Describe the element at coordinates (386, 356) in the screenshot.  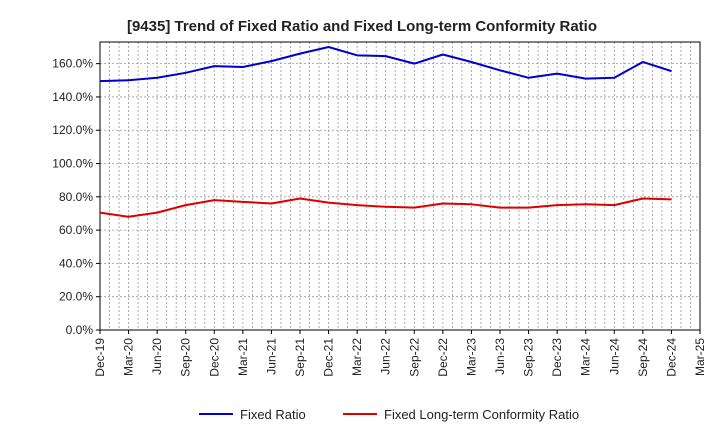
I see `x-tick-label: Jun-22` at that location.